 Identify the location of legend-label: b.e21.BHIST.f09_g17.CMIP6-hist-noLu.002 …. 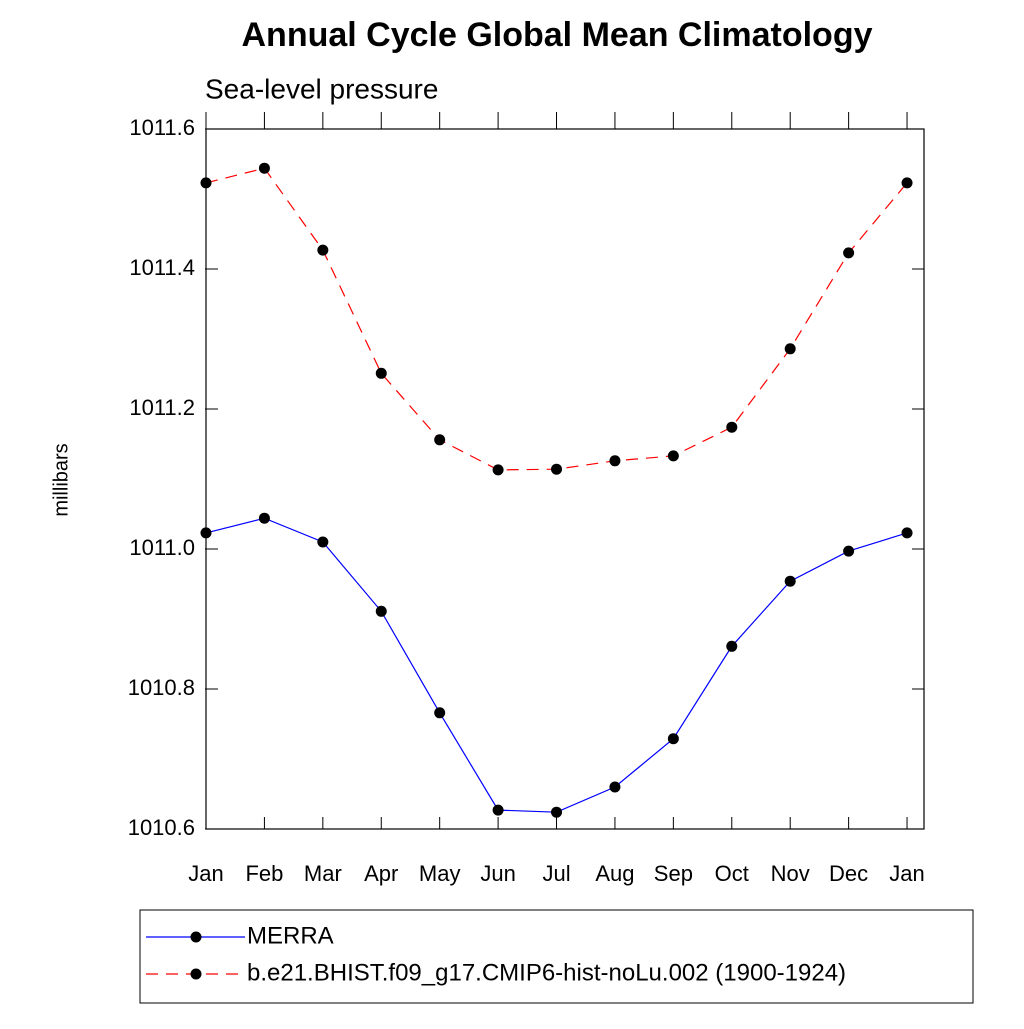
(546, 972).